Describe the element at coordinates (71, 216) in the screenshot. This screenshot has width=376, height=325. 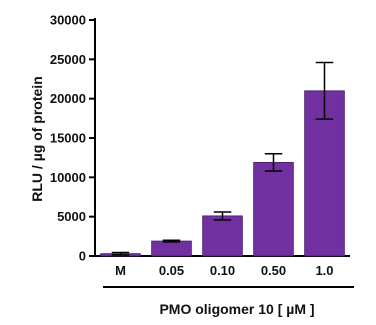
I see `y-tick-label: 5000` at that location.